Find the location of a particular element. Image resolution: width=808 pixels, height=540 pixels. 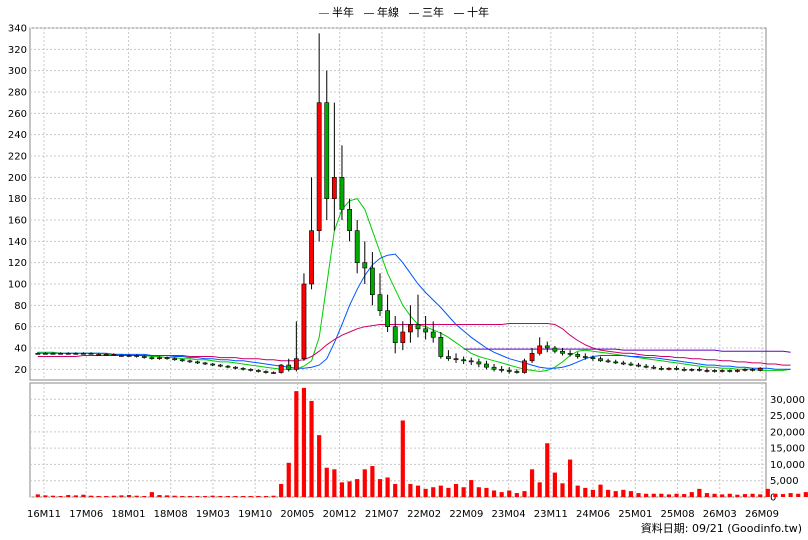

price-y-tick-label: 240 is located at coordinates (17, 135).